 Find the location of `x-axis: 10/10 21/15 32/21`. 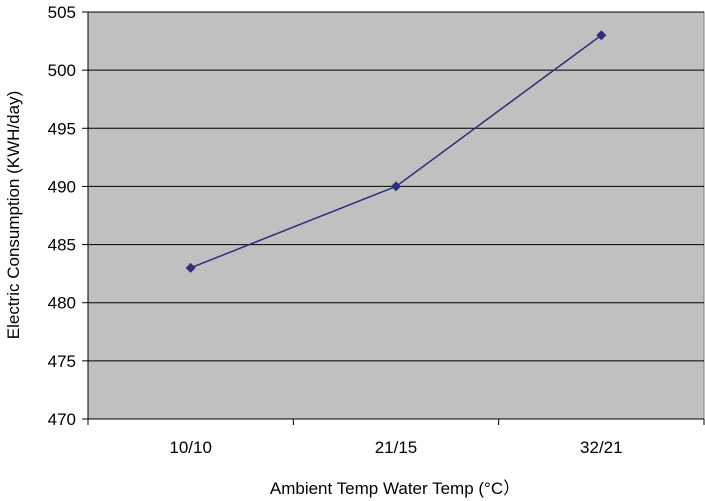

x-axis: 10/10 21/15 32/21 is located at coordinates (396, 437).